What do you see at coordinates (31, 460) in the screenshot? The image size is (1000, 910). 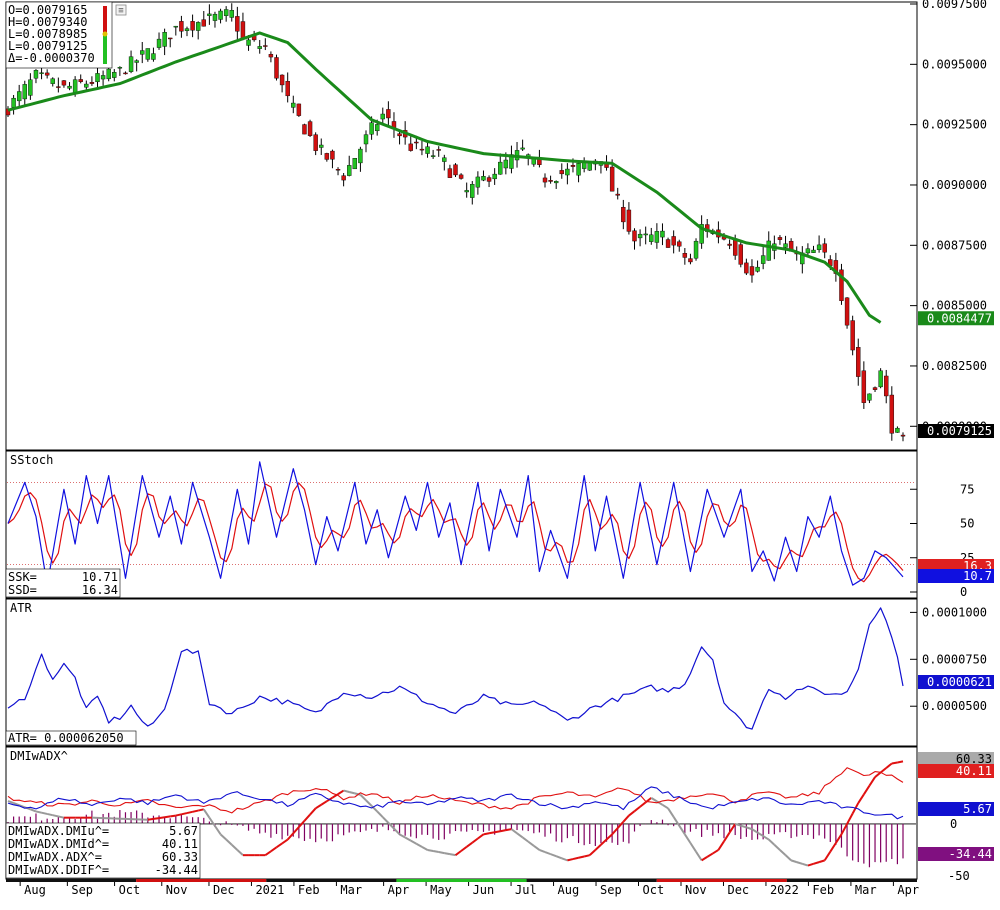 I see `stoch-panel-title: SStoch` at bounding box center [31, 460].